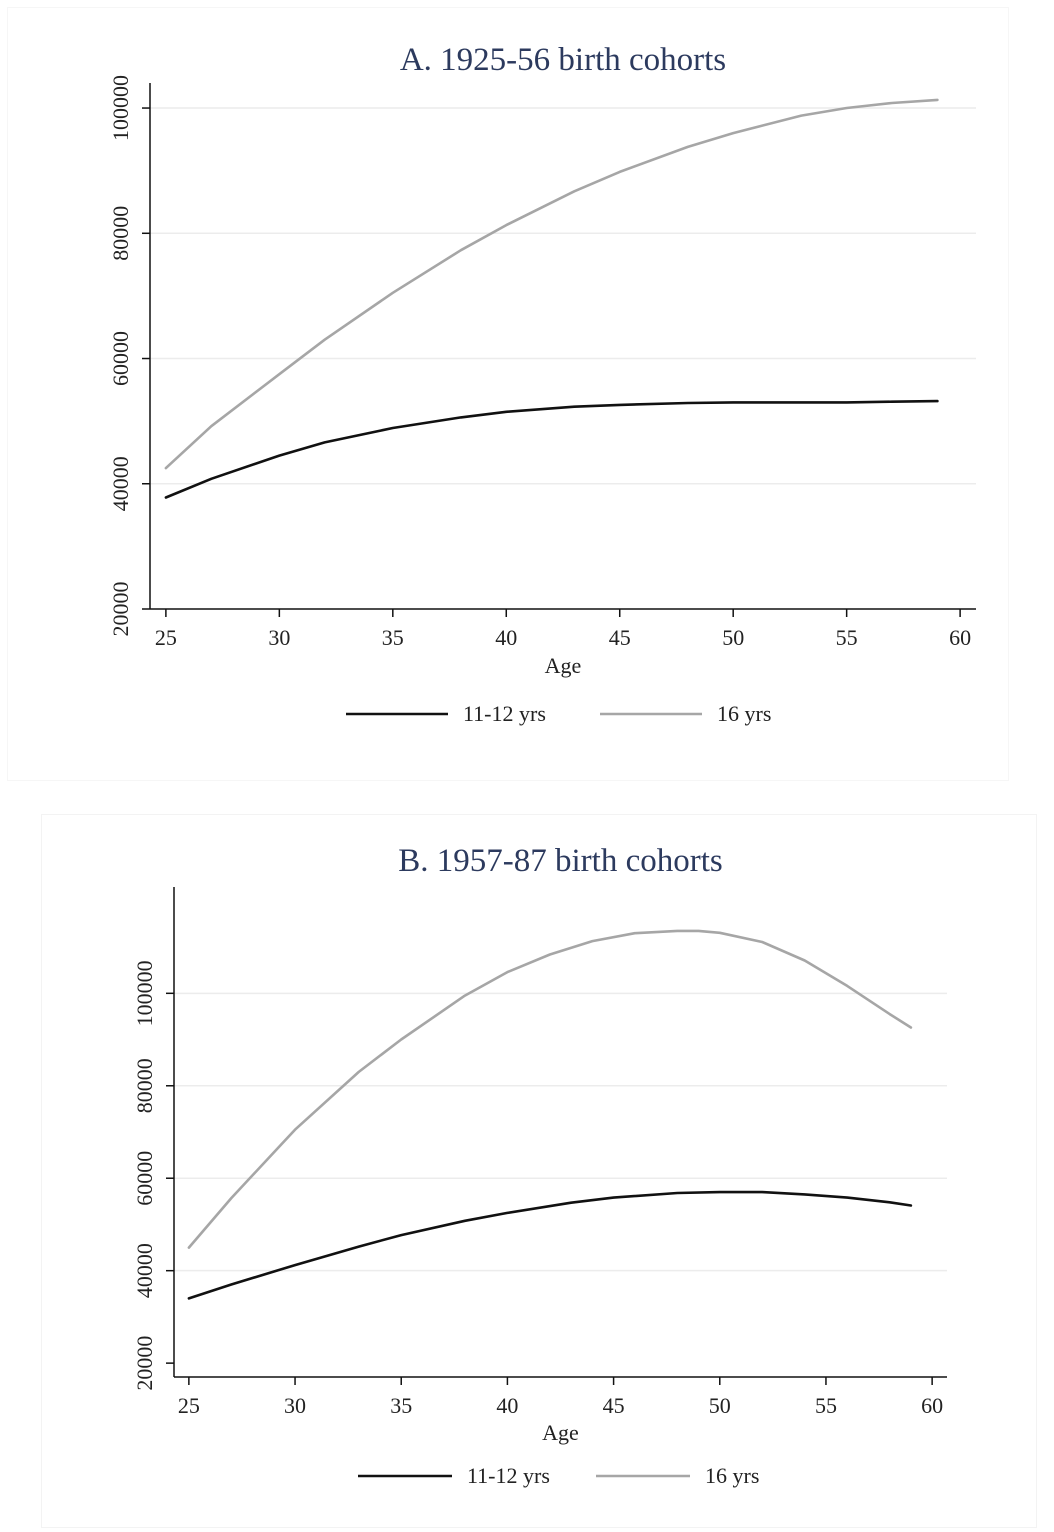 This screenshot has width=1054, height=1532. What do you see at coordinates (563, 60) in the screenshot?
I see `chart-title: A. 1925-56 birth cohorts` at bounding box center [563, 60].